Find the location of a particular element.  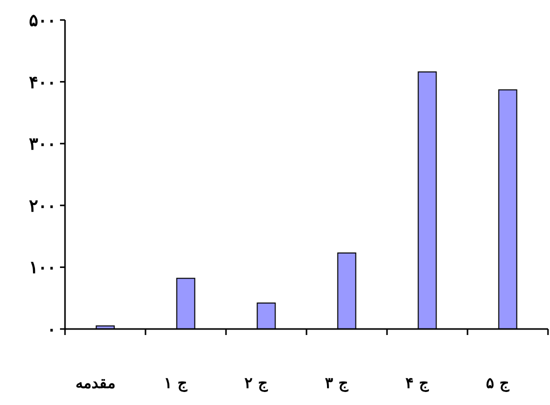

y-tick-label: ۵۰۰ is located at coordinates (42, 21).